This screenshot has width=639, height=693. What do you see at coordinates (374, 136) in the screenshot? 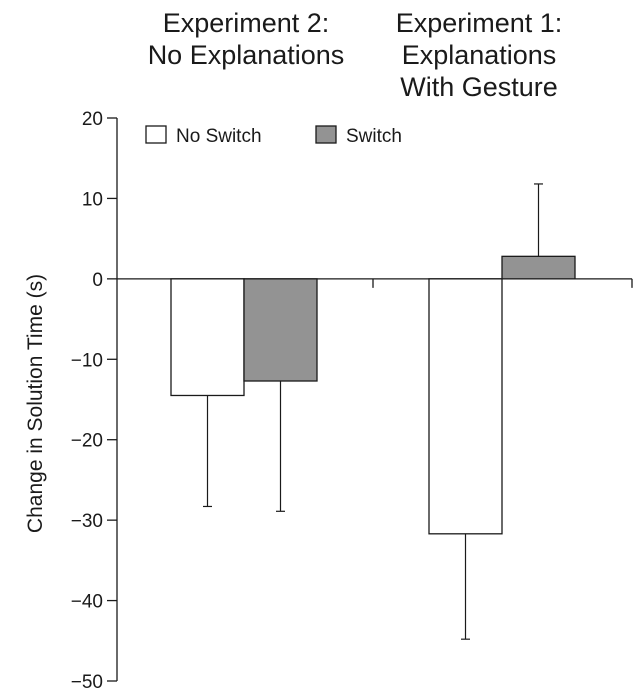
I see `legend-label: Switch` at bounding box center [374, 136].